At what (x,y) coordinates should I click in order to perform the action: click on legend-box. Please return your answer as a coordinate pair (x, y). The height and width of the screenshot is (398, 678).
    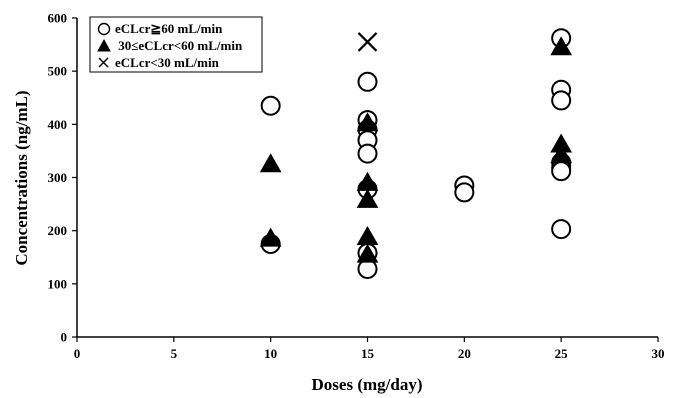
    Looking at the image, I should click on (176, 44).